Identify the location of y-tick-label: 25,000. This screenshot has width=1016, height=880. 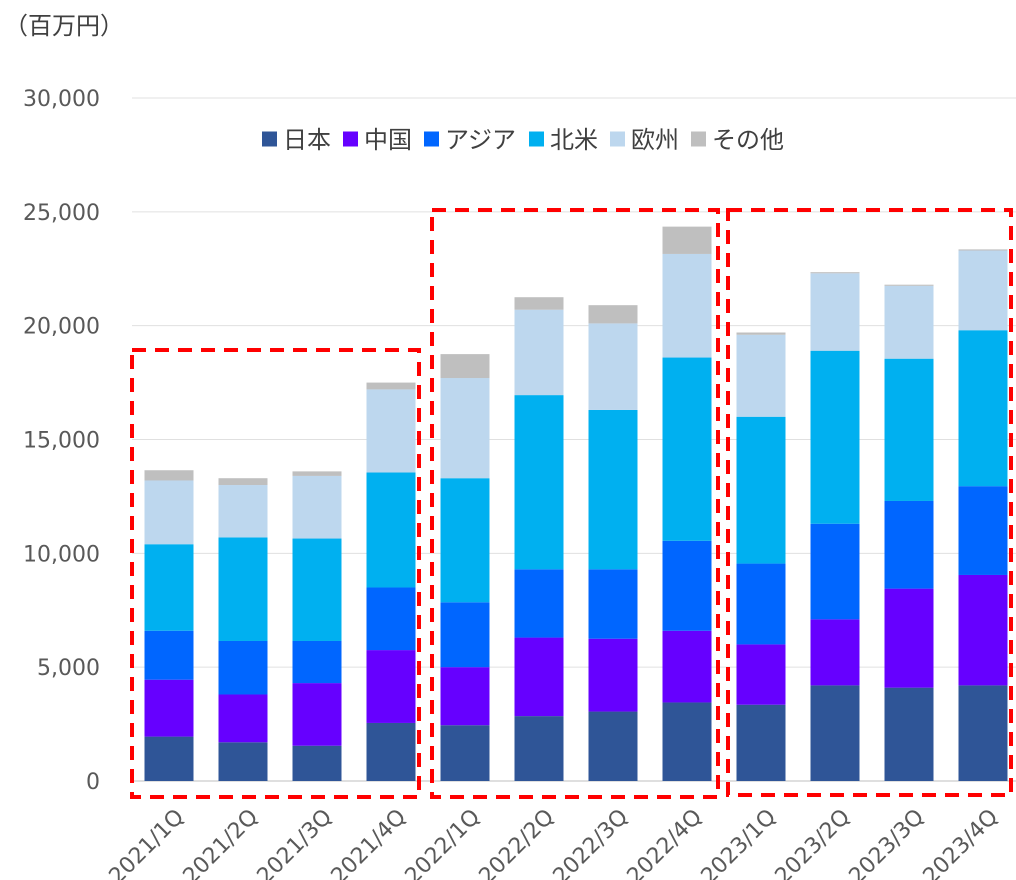
(61, 213).